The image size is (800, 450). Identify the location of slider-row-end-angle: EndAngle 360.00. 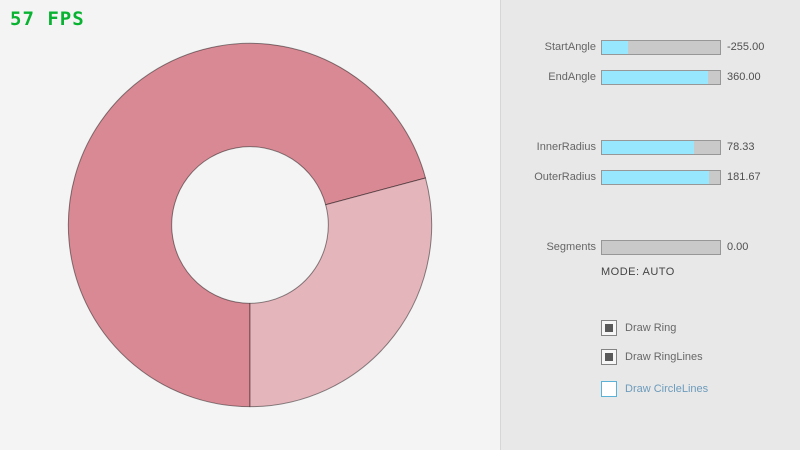
(650, 77).